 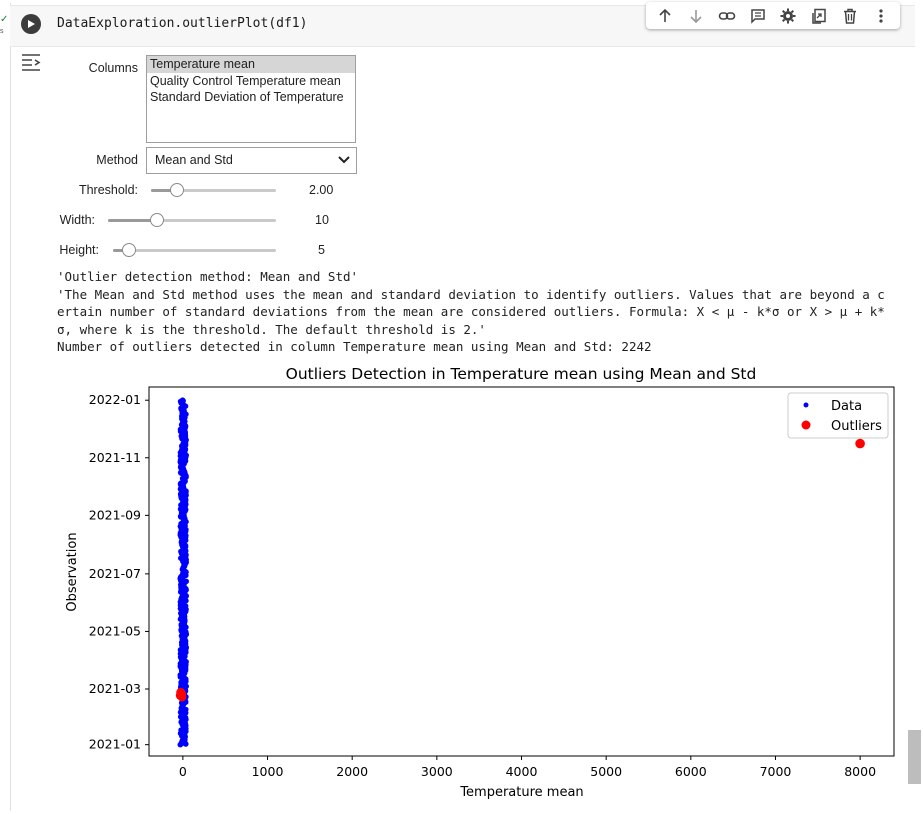 I want to click on chevron-down-icon, so click(x=344, y=160).